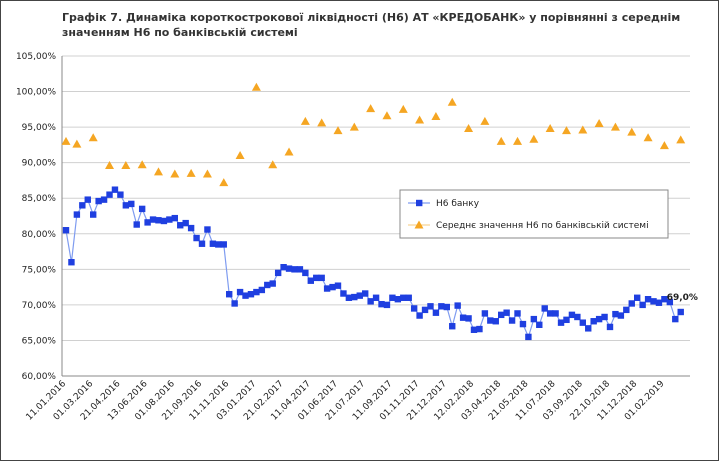 The height and width of the screenshot is (465, 719). Describe the element at coordinates (36, 93) in the screenshot. I see `y-tick-label: 100,00%` at that location.